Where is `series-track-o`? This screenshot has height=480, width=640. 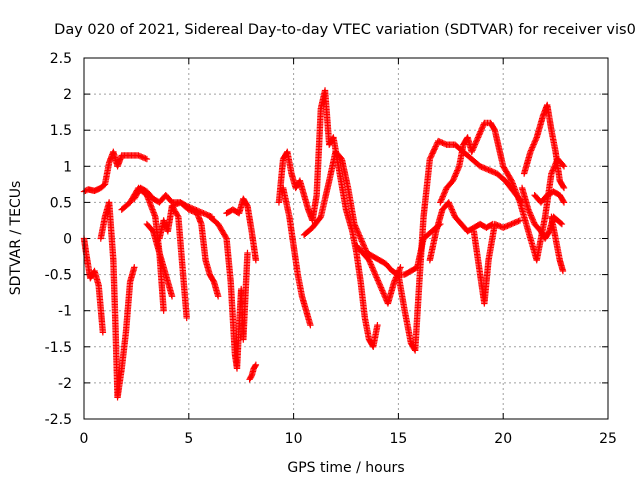 series-track-o is located at coordinates (378, 274).